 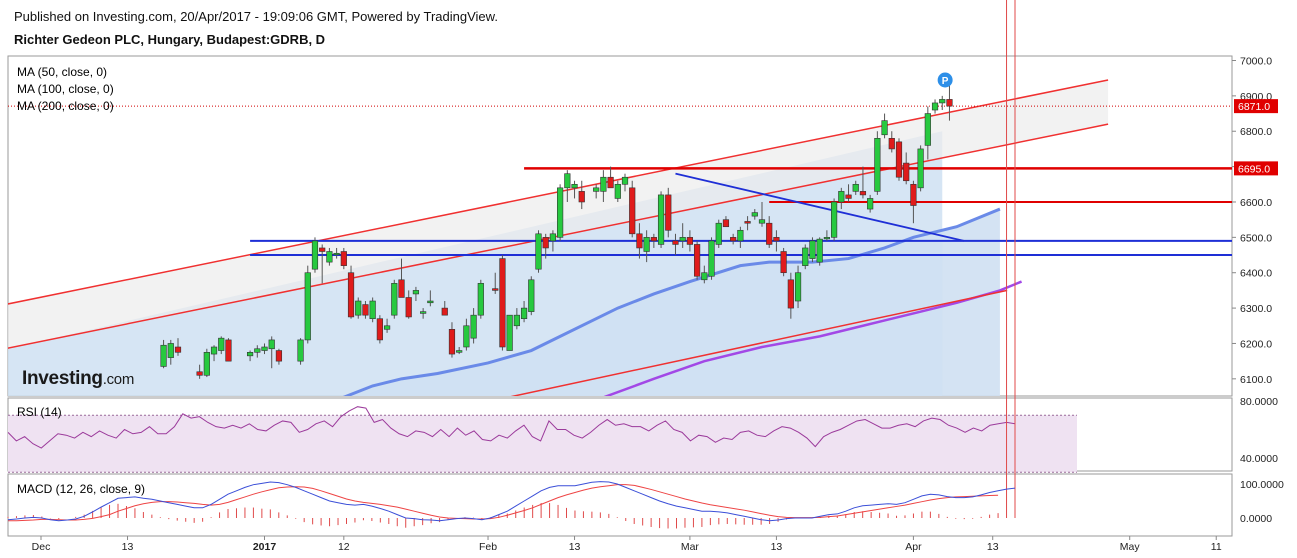 I want to click on ma200-label: MA (200, close, 0), so click(x=65, y=106).